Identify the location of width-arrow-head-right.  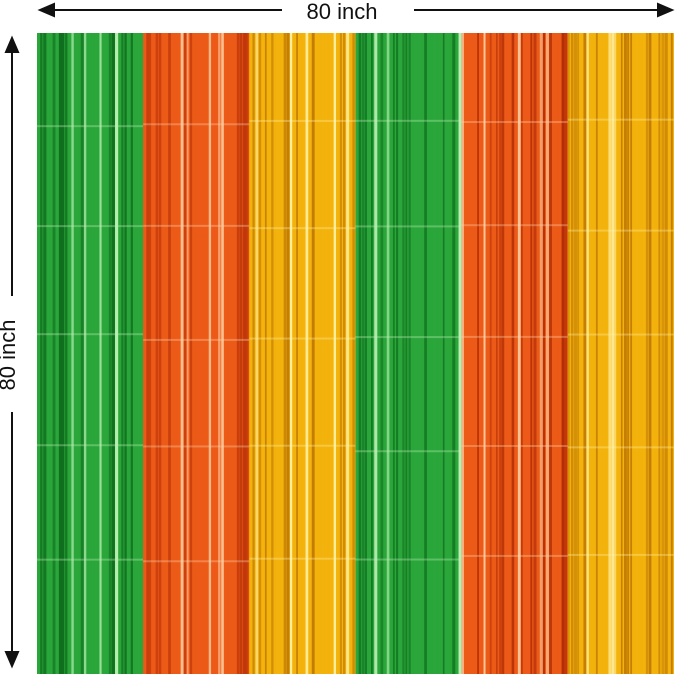
(666, 10).